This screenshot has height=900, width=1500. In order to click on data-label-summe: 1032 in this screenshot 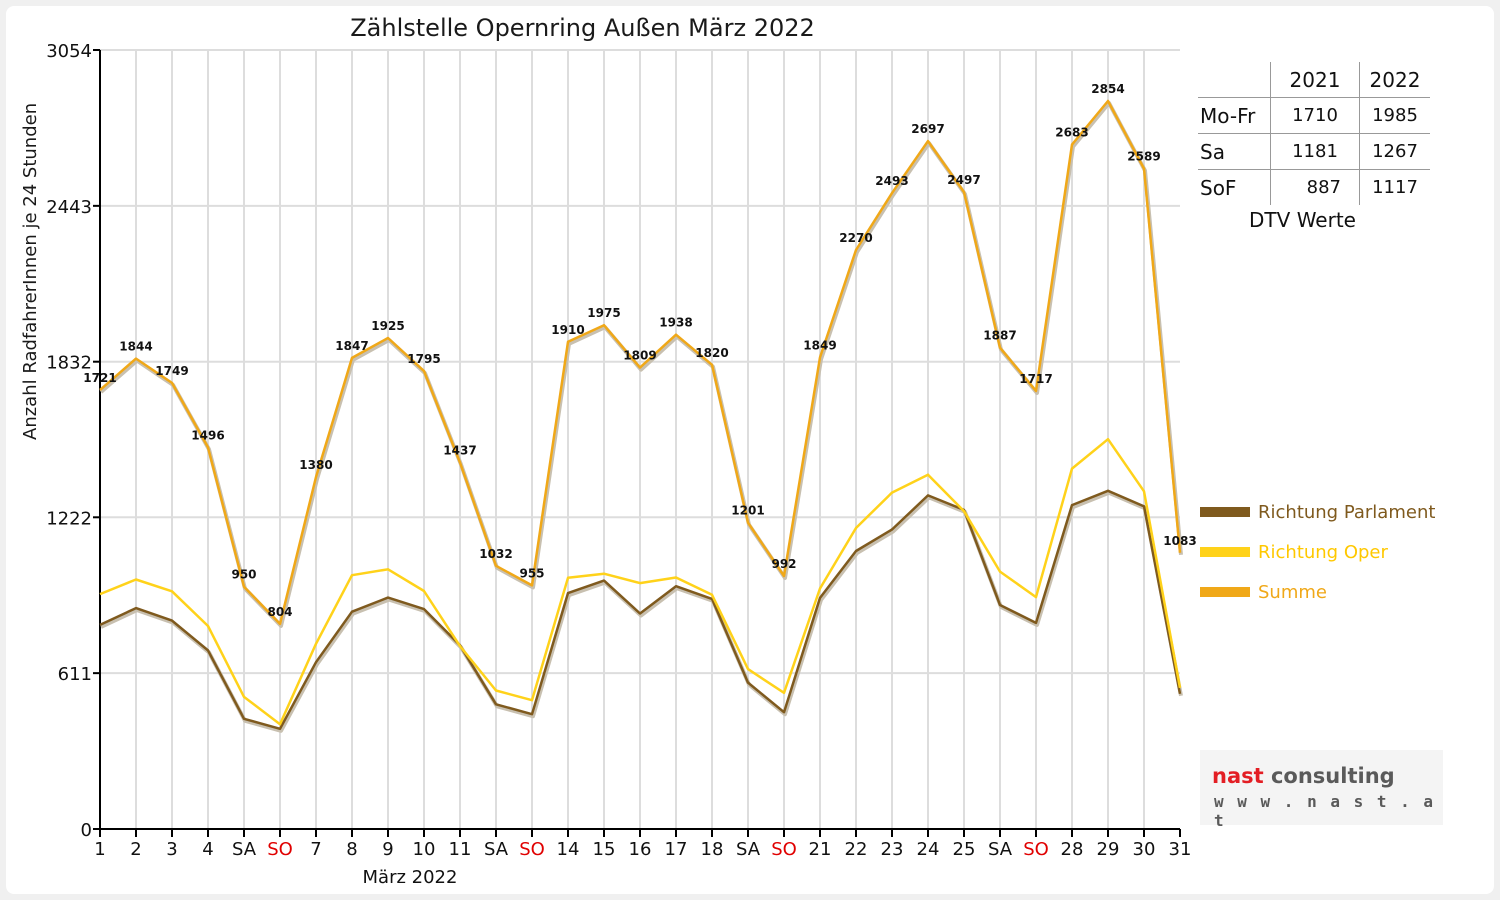, I will do `click(495, 554)`.